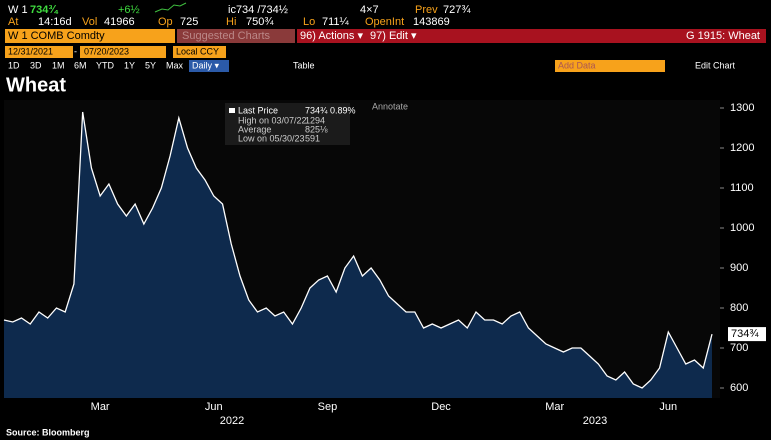 The height and width of the screenshot is (440, 771). I want to click on chart-title: Wheat, so click(36, 85).